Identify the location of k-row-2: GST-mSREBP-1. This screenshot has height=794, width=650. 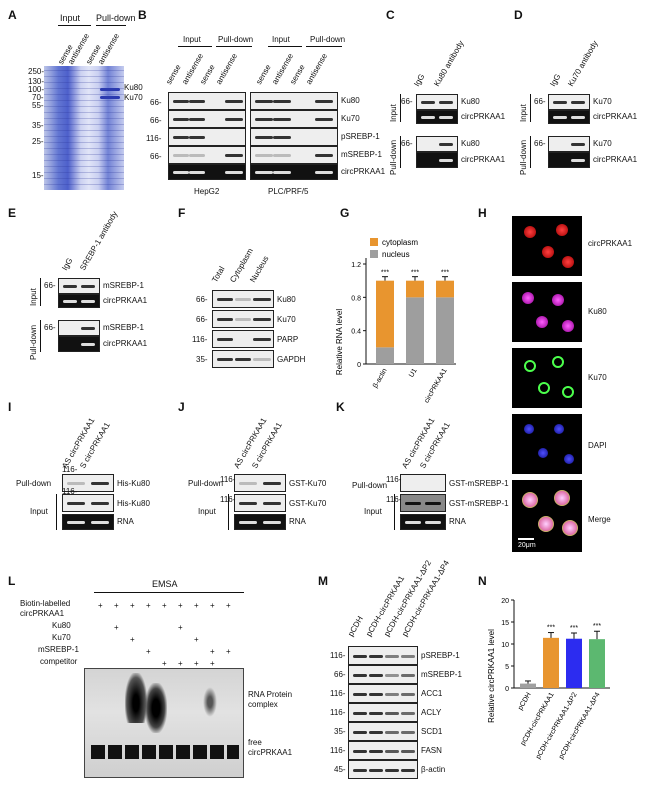
(479, 503).